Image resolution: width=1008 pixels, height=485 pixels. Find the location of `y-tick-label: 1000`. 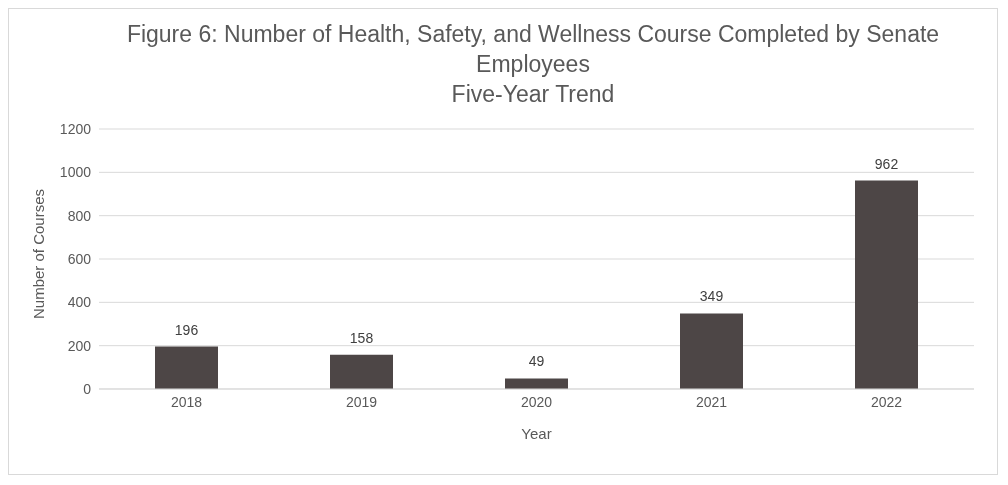

y-tick-label: 1000 is located at coordinates (75, 172).